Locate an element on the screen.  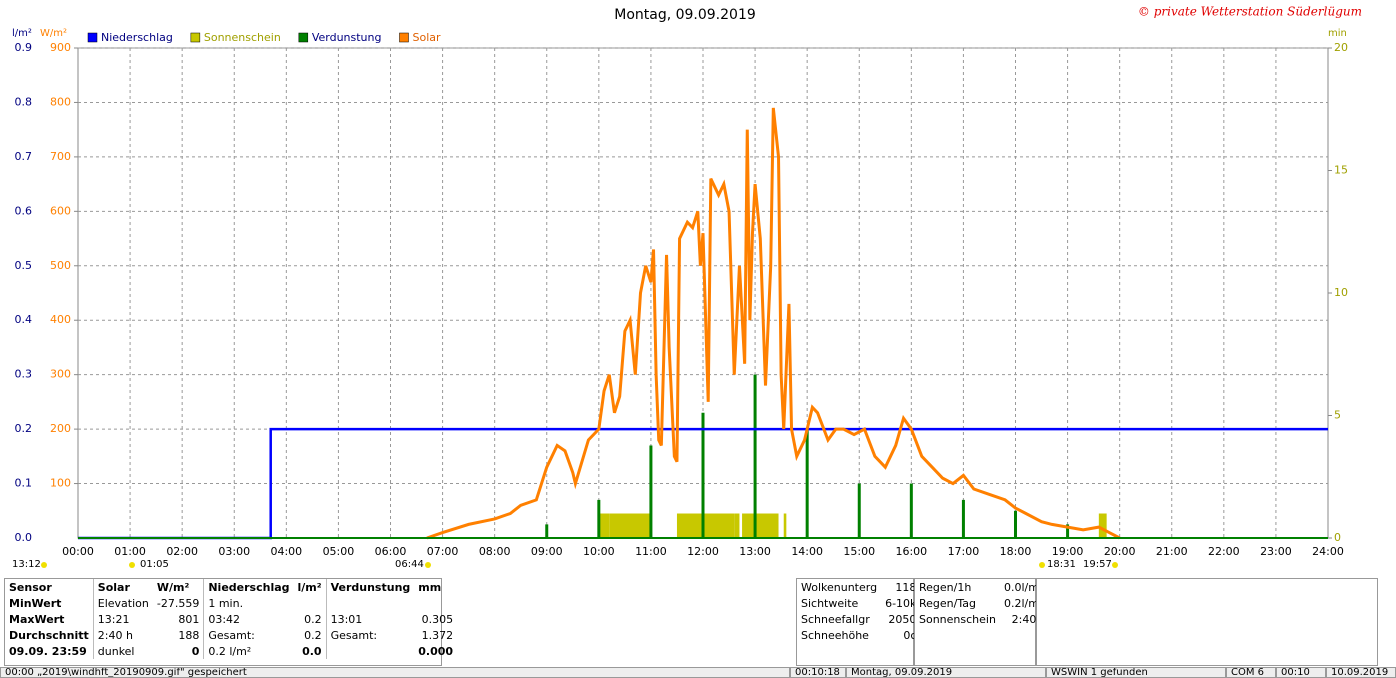
cell: Durchschnitt is located at coordinates (49, 635).